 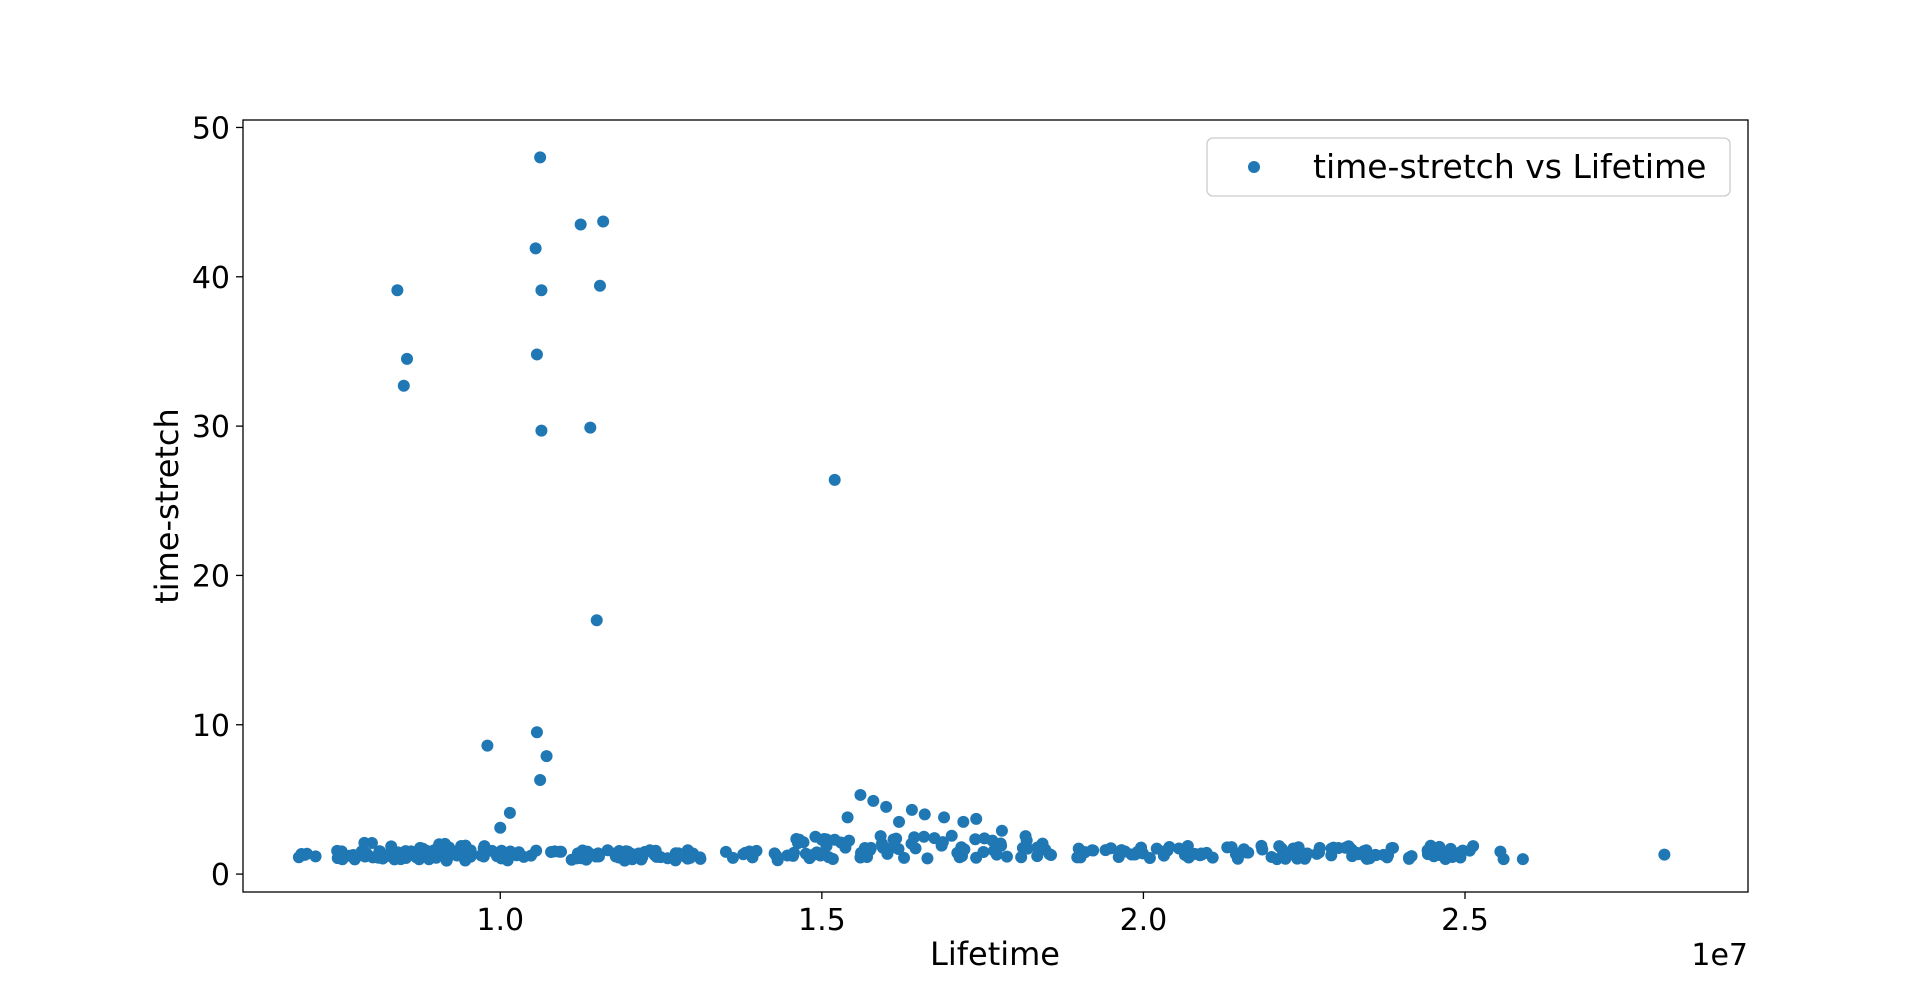 I want to click on y-axis-label: time-stretch, so click(x=167, y=506).